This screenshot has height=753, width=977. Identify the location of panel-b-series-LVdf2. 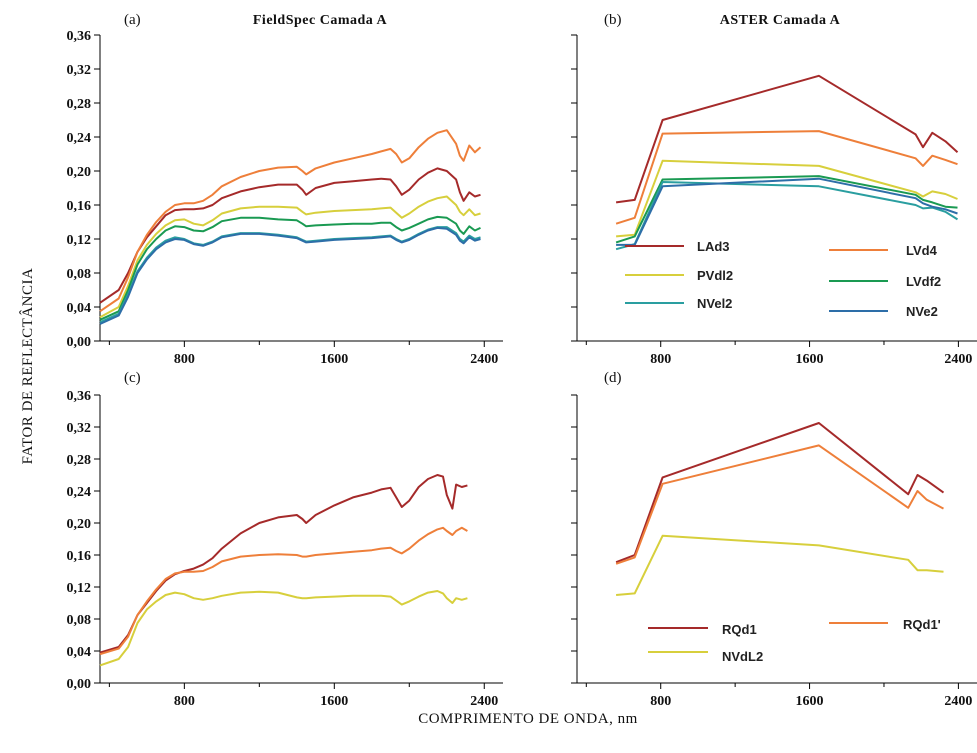
(786, 209).